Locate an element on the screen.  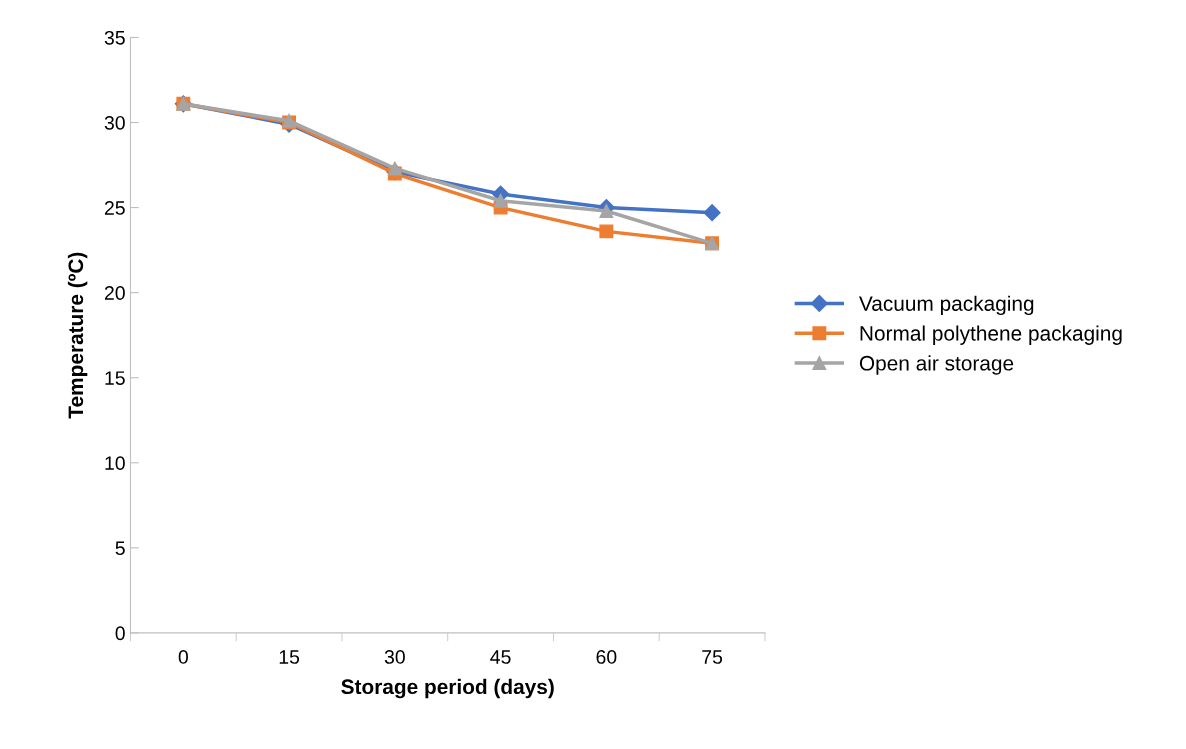
legend-label: Open air storage is located at coordinates (936, 365).